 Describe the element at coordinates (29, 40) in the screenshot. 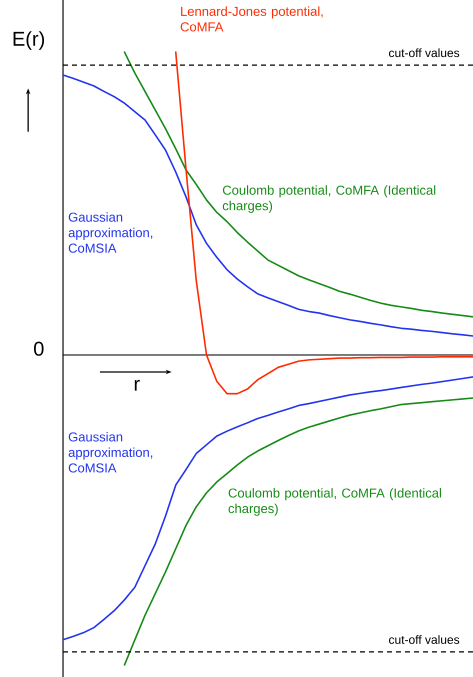

I see `y-axis-title: E(r)` at that location.